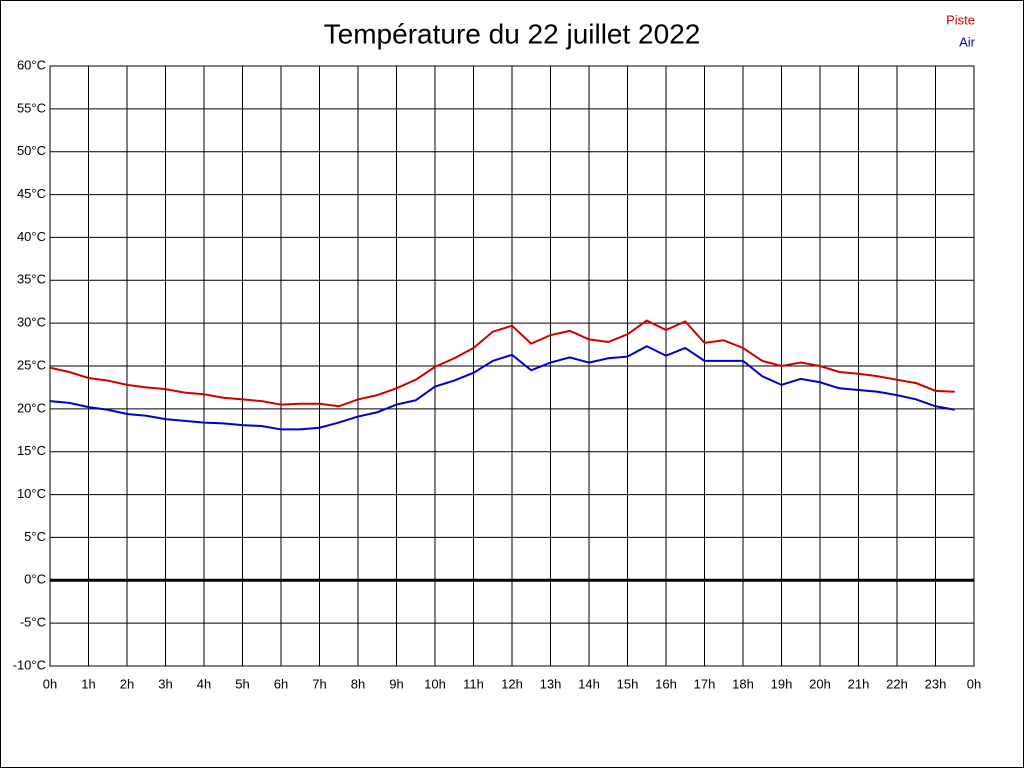  I want to click on x-tick-label: 5h, so click(242, 683).